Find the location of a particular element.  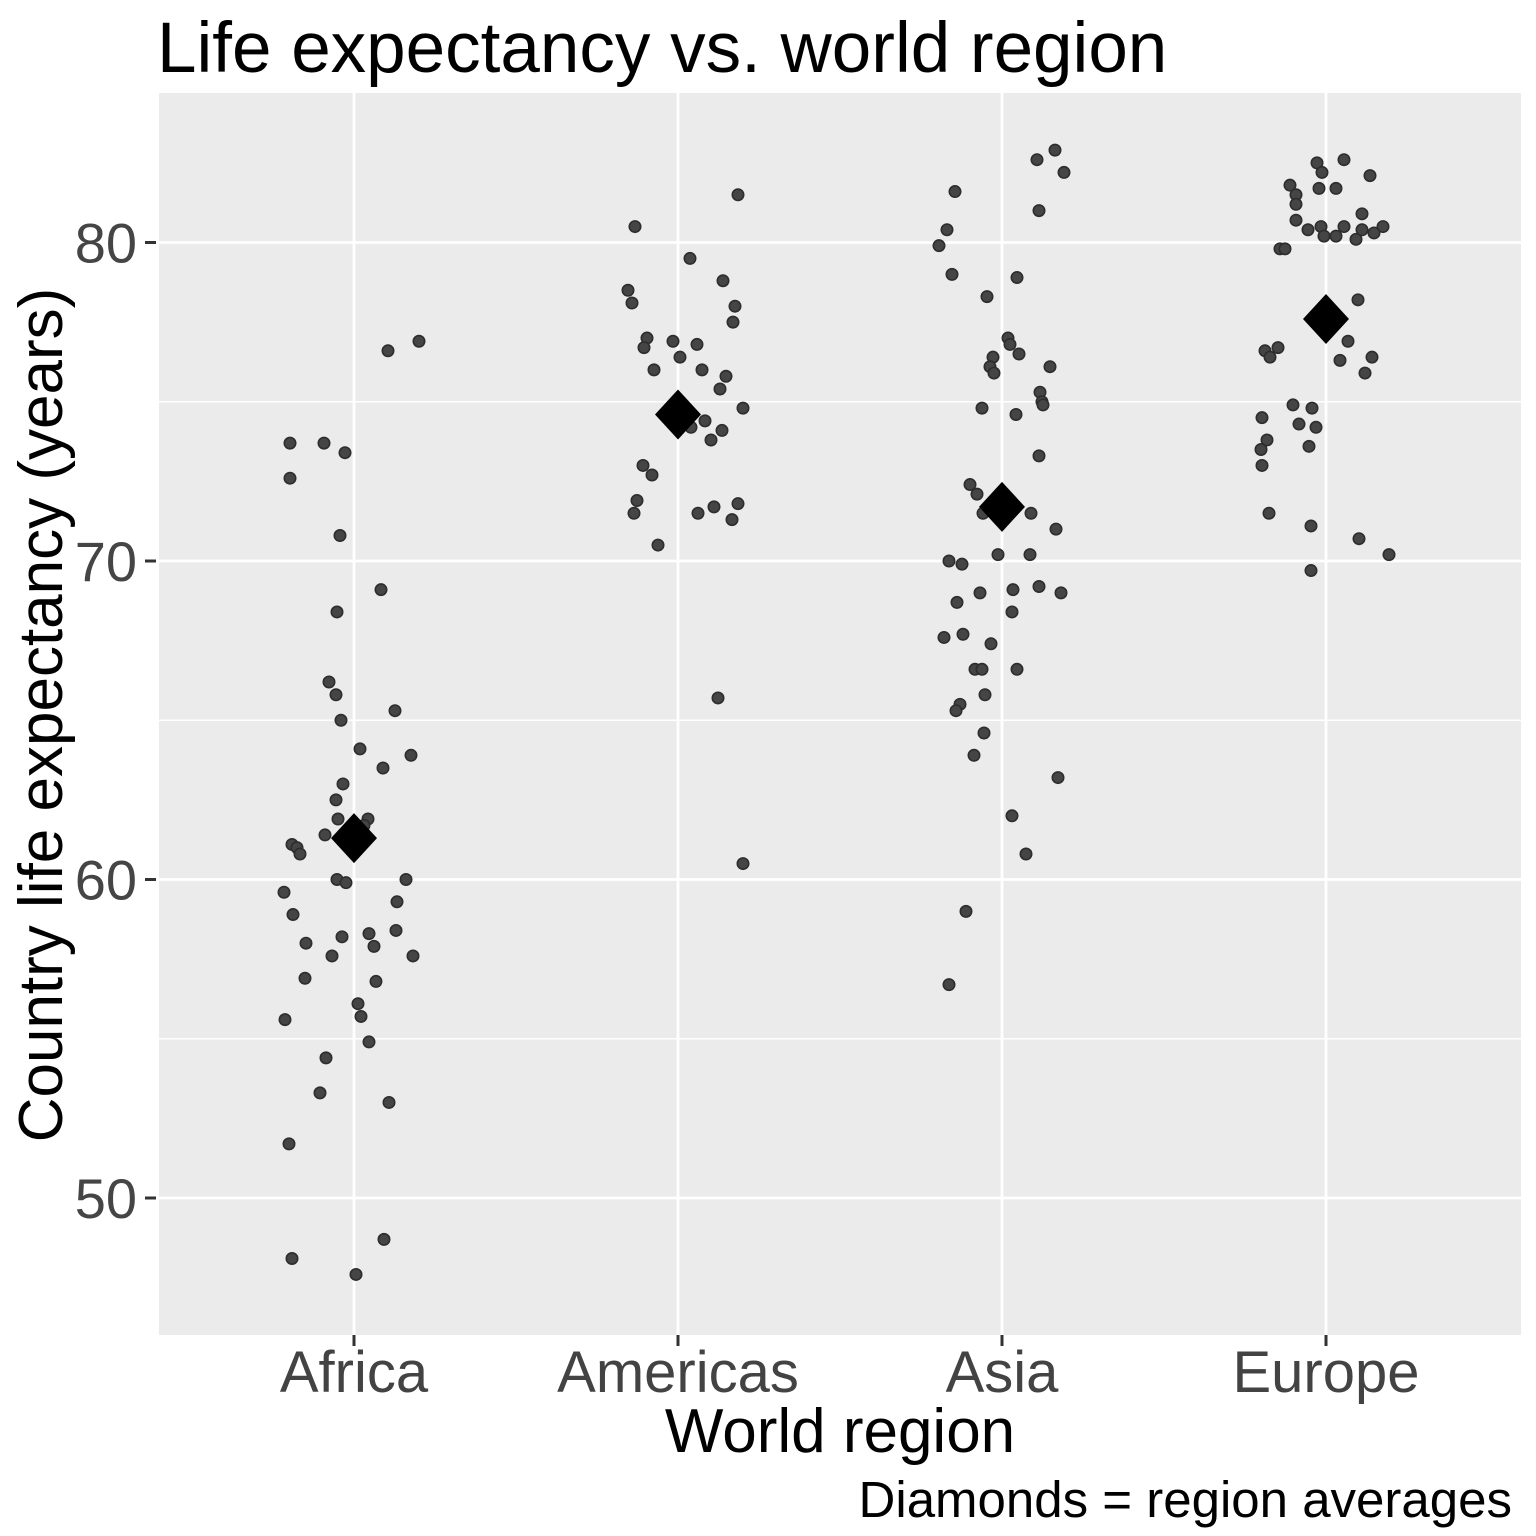

x-tick-label-europe: Europe is located at coordinates (1325, 1372).